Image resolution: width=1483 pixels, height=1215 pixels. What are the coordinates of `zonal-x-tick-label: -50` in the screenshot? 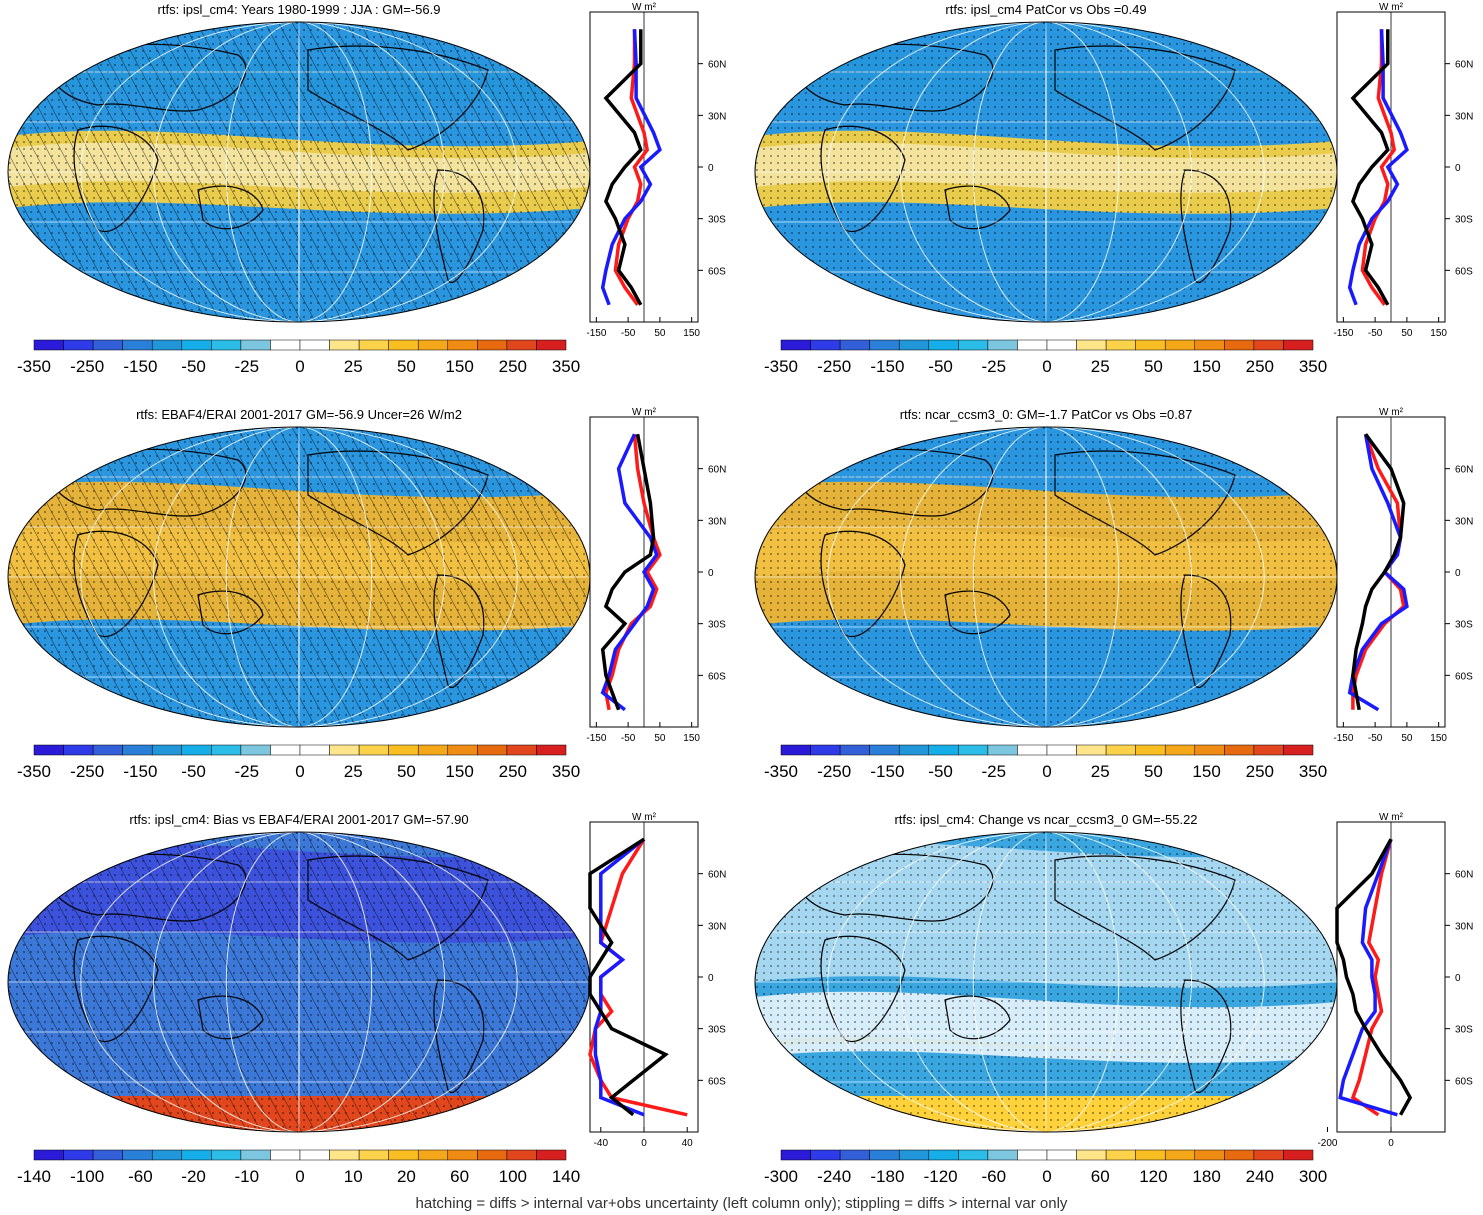 It's located at (628, 333).